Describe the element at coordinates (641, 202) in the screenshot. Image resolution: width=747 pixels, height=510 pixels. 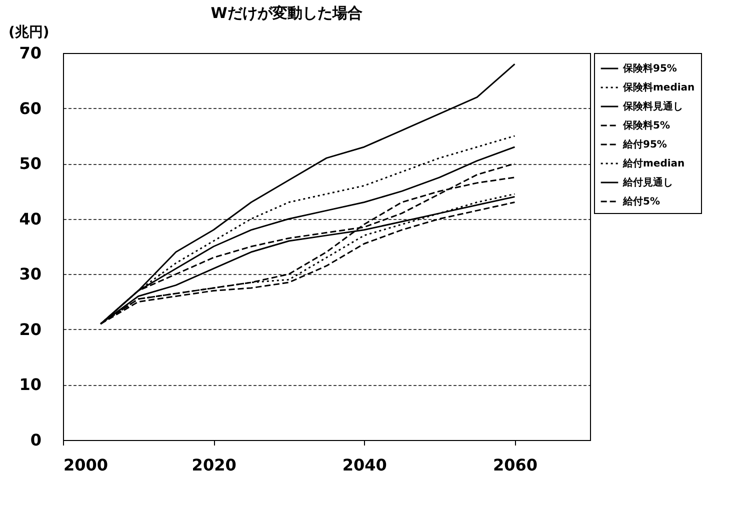
I see `legend-label: 給付5%` at that location.